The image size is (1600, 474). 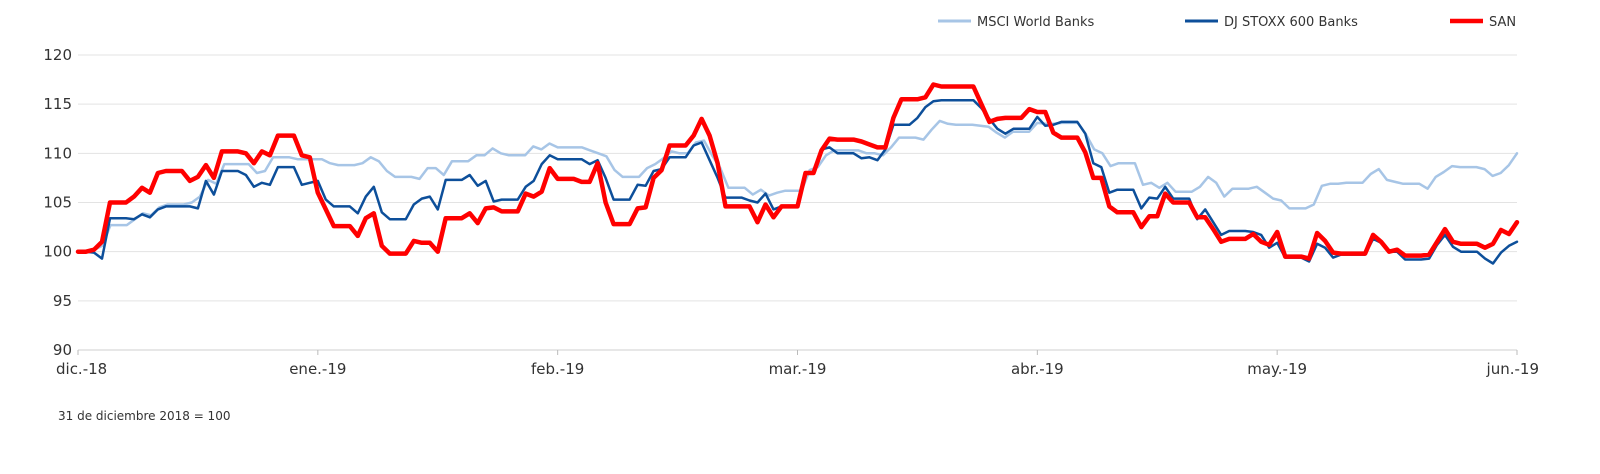 What do you see at coordinates (62, 350) in the screenshot?
I see `y-tick-label: 90` at bounding box center [62, 350].